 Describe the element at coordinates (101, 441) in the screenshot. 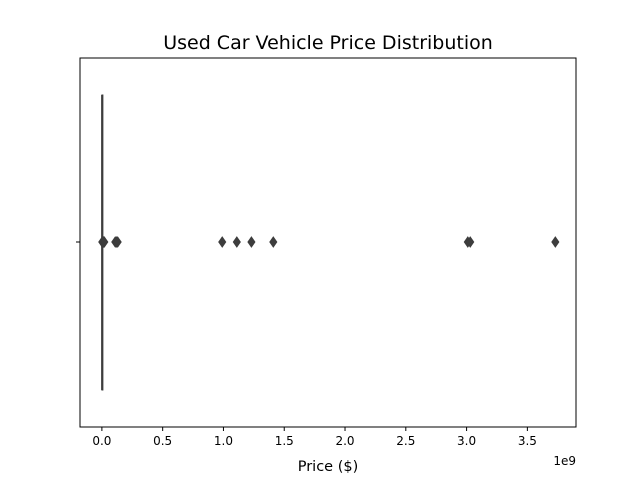

I see `x-tick-label: 0.0` at that location.